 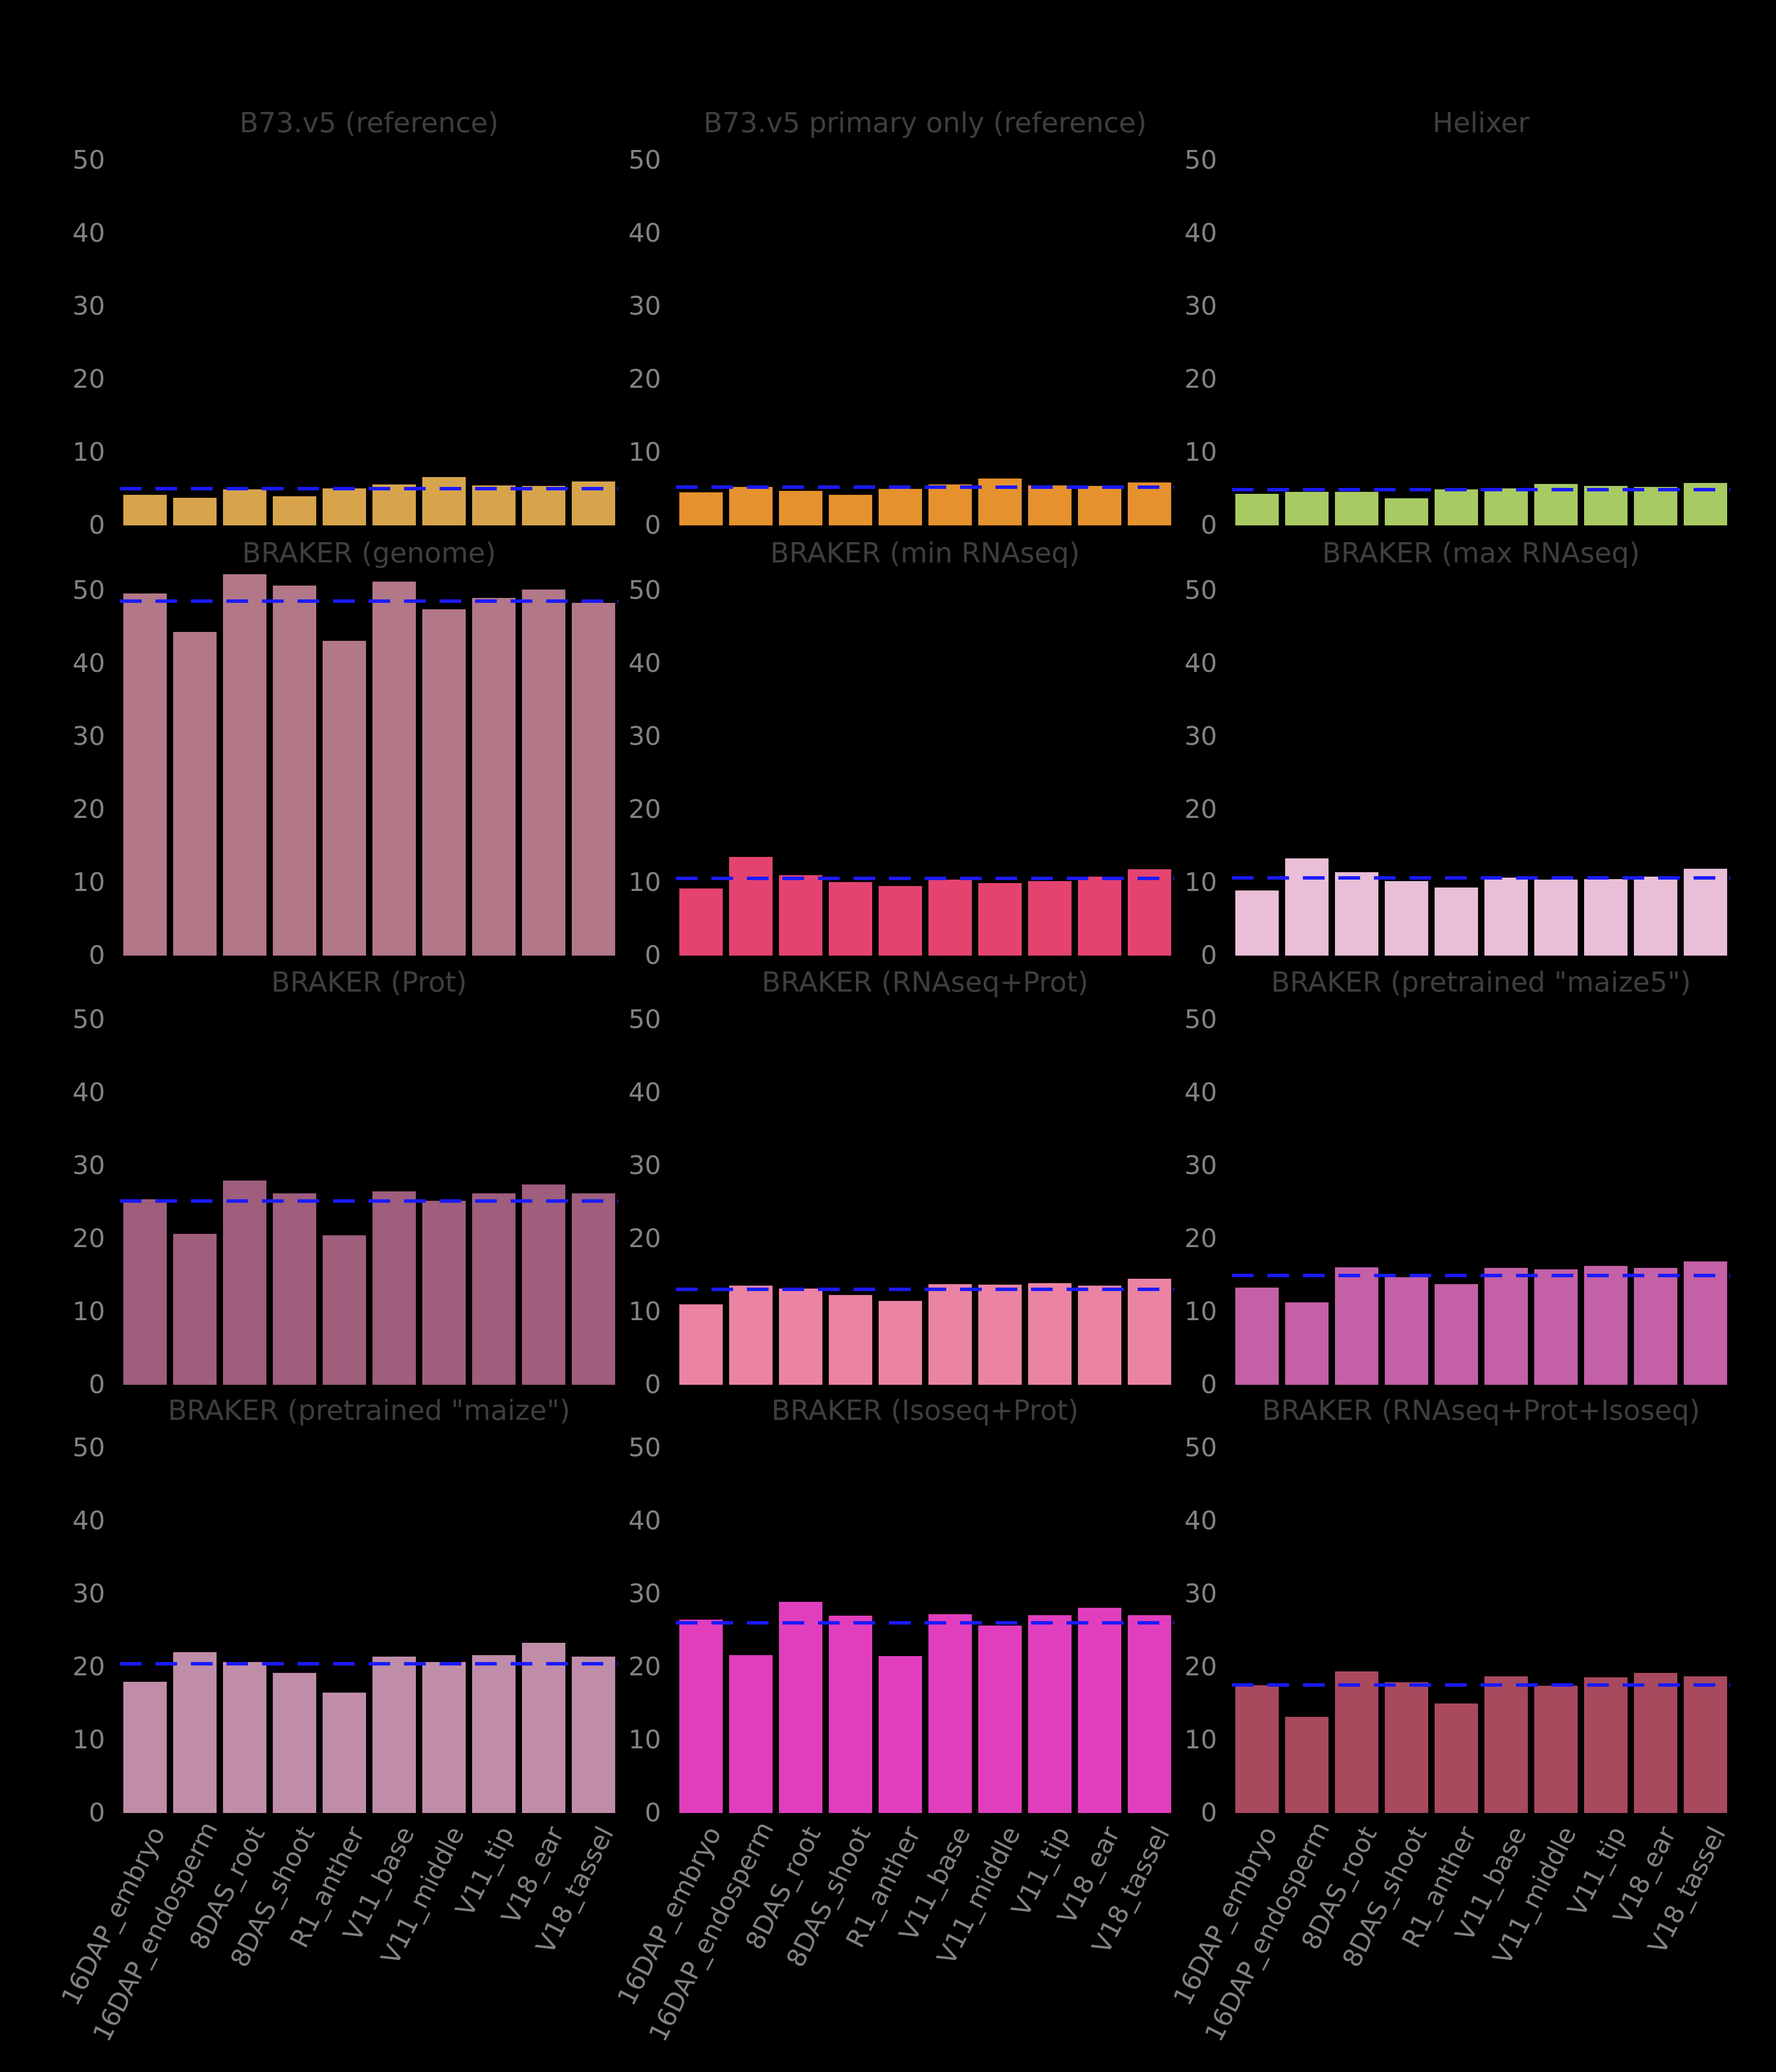 I want to click on subplot-title: B73.v5 primary only (reference), so click(x=925, y=123).